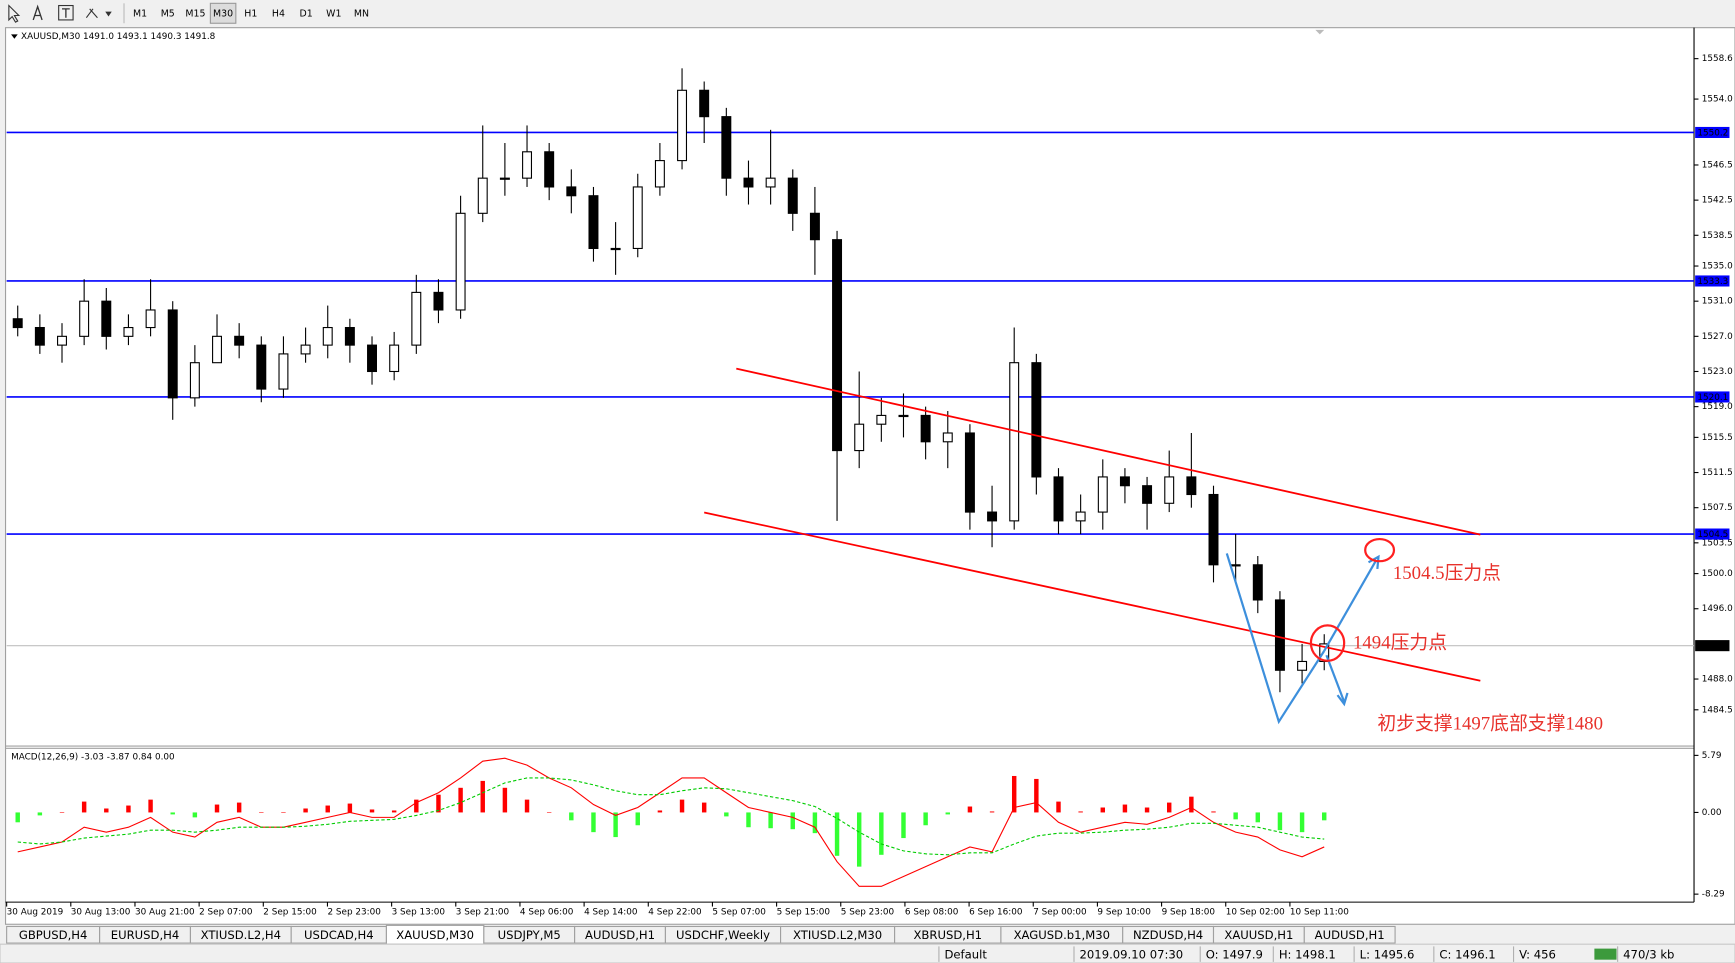 The image size is (1735, 963). What do you see at coordinates (1108, 451) in the screenshot?
I see `channel-upper` at bounding box center [1108, 451].